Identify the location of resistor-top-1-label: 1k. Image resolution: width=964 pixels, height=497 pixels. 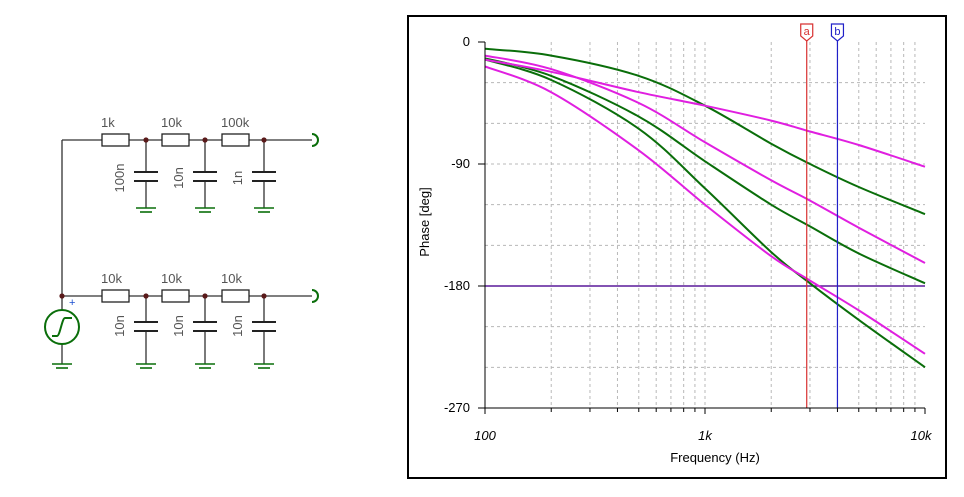
(108, 122).